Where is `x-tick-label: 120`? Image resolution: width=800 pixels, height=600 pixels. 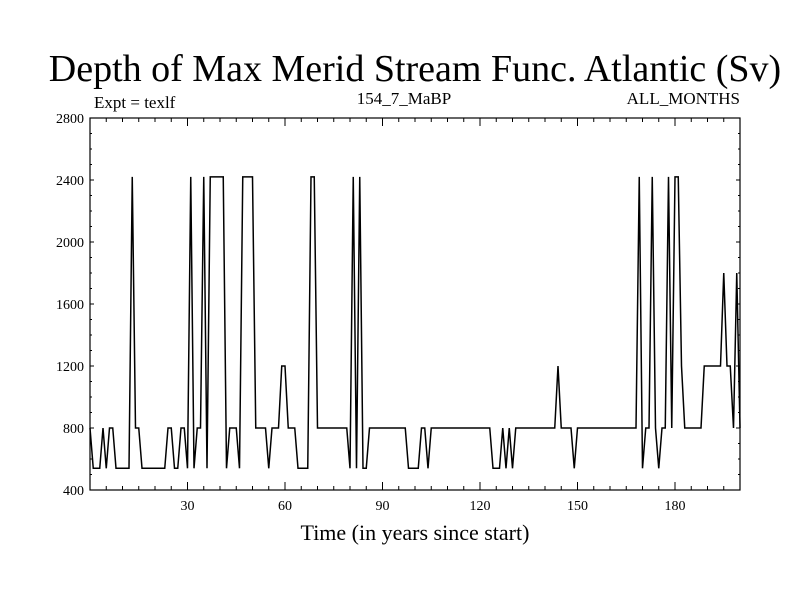 x-tick-label: 120 is located at coordinates (480, 506).